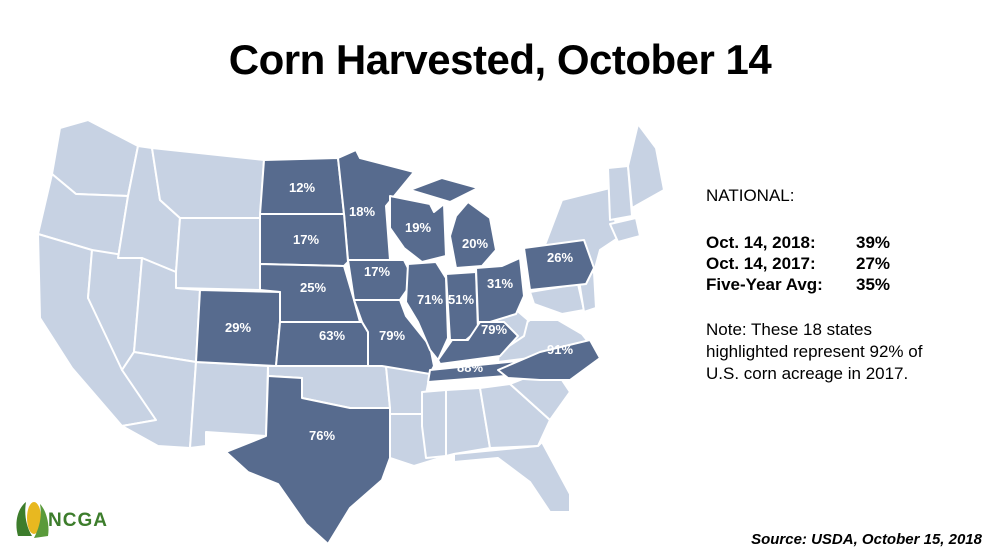 The height and width of the screenshot is (552, 1000). What do you see at coordinates (764, 284) in the screenshot?
I see `stat-label: Five-Year Avg:` at bounding box center [764, 284].